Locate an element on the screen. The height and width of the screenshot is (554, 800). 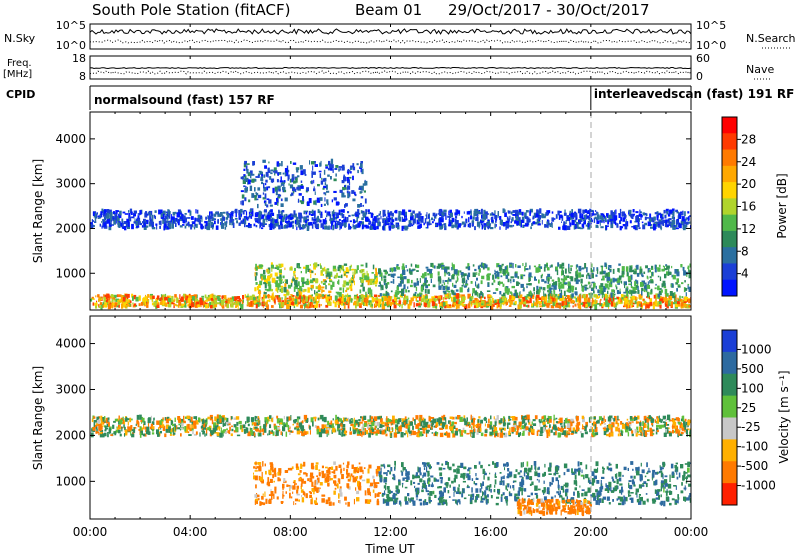
freq-tick-top: 18 is located at coordinates (79, 58).